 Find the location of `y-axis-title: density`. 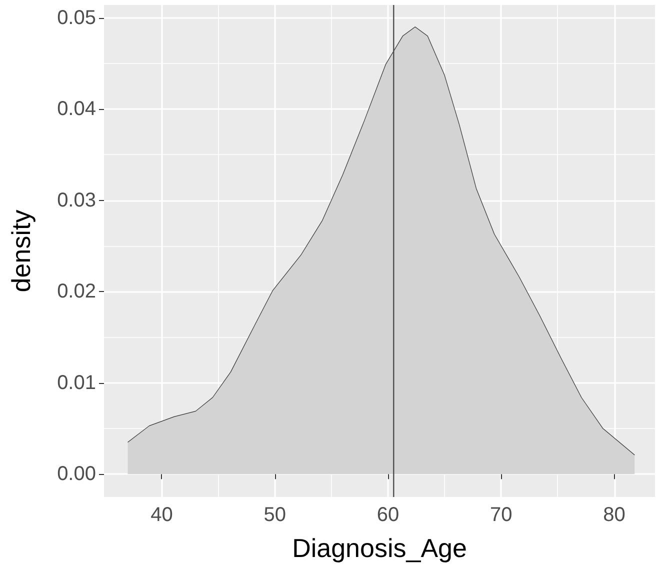

y-axis-title: density is located at coordinates (21, 251).